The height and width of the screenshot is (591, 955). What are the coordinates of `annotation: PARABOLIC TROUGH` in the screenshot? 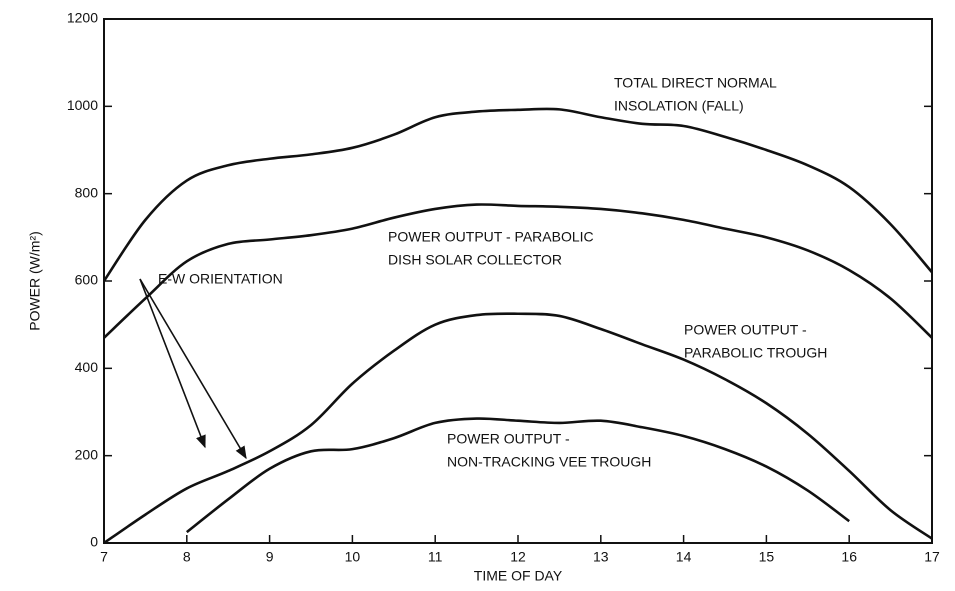 It's located at (755, 353).